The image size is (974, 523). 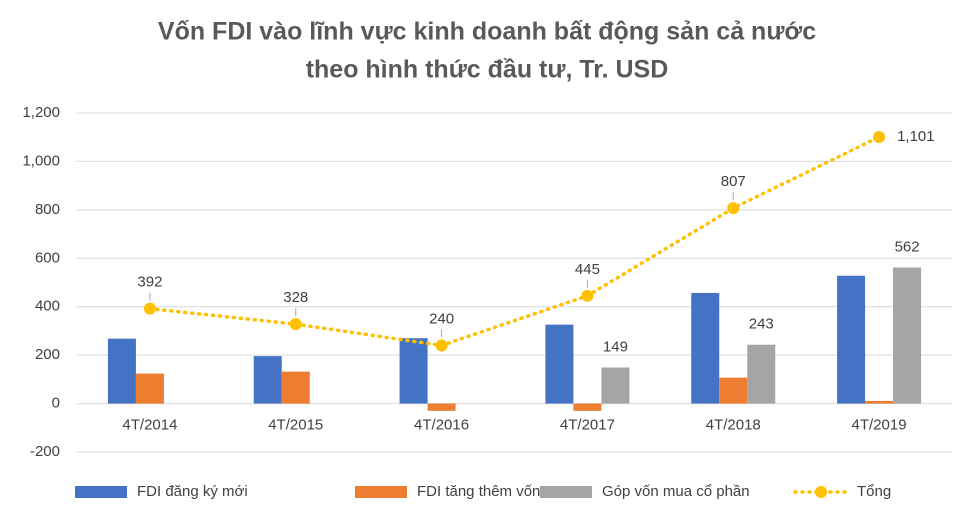 What do you see at coordinates (615, 346) in the screenshot?
I see `data-label: 149` at bounding box center [615, 346].